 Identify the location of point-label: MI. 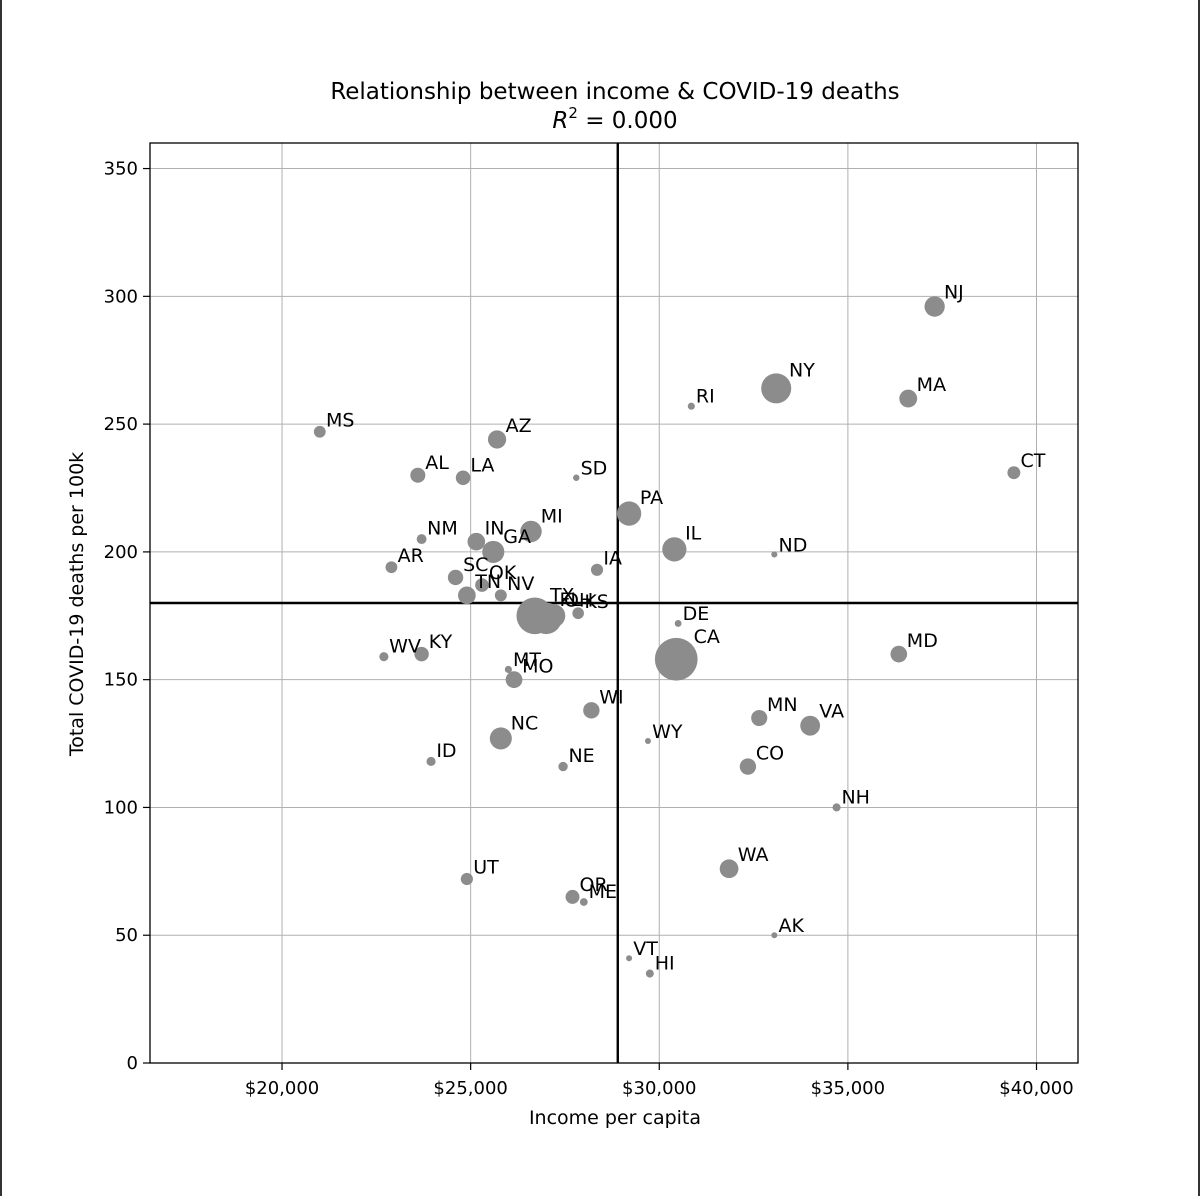
(552, 517).